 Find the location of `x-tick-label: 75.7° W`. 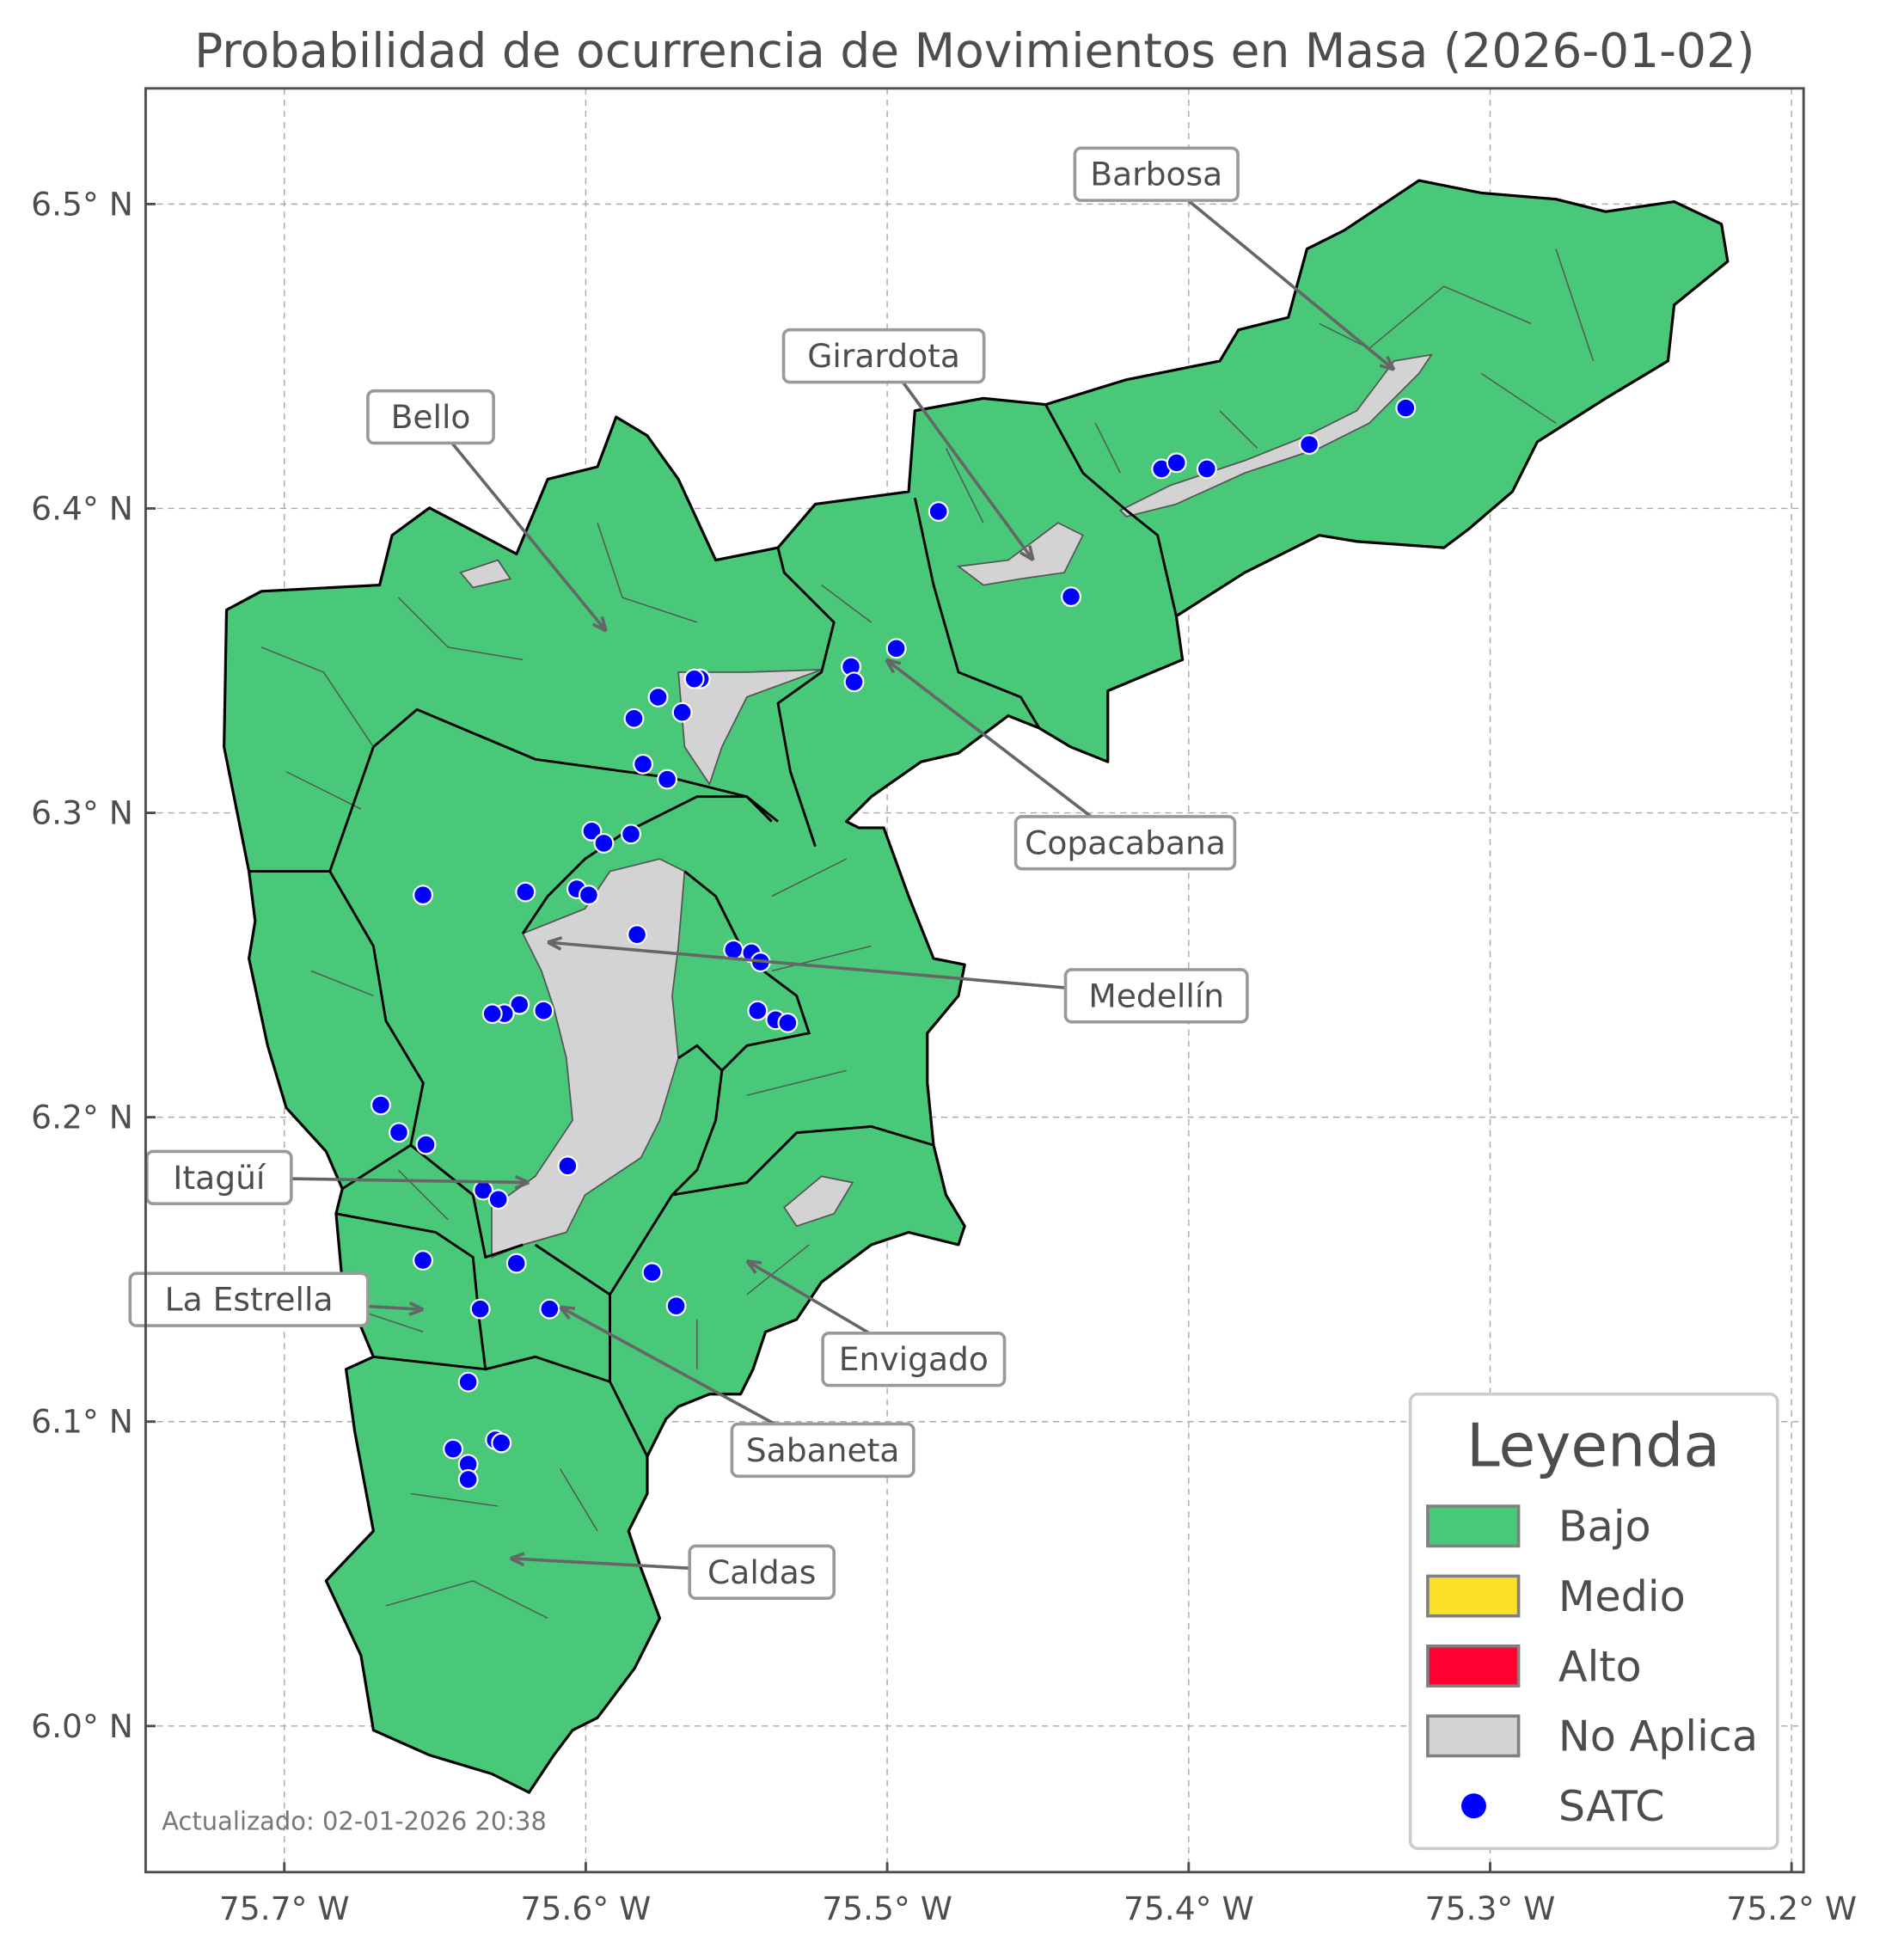

x-tick-label: 75.7° W is located at coordinates (284, 1908).